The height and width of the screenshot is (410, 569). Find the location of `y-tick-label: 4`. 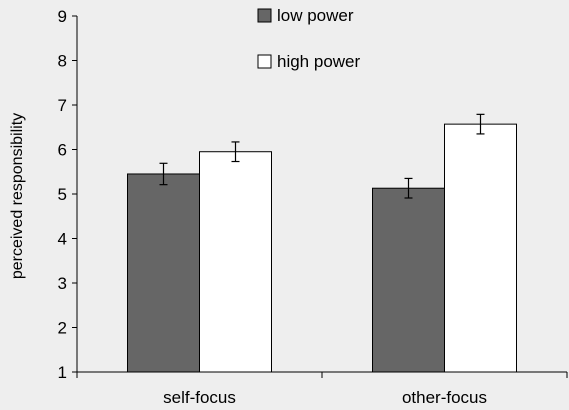

y-tick-label: 4 is located at coordinates (62, 239).